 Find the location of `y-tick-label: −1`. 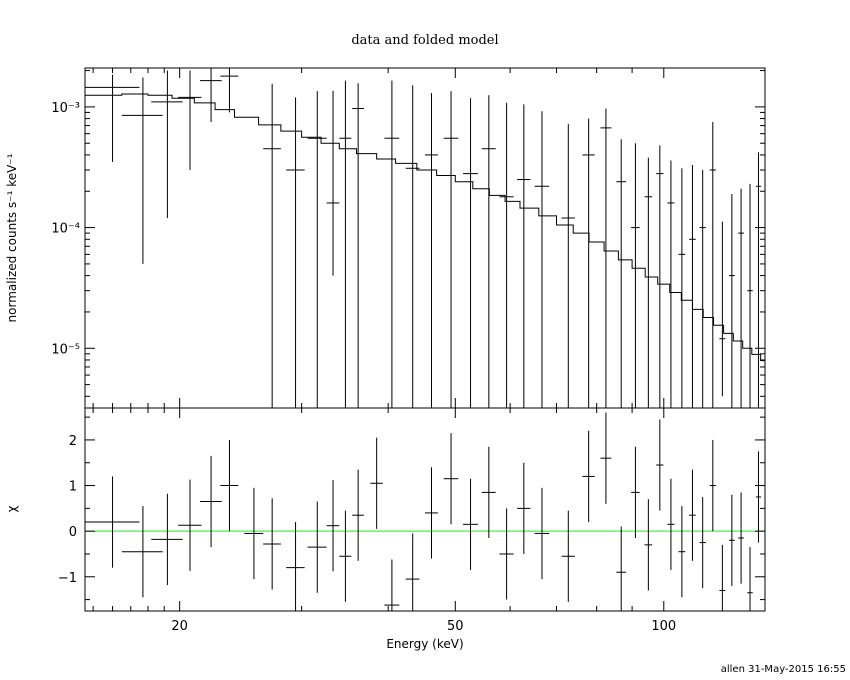

y-tick-label: −1 is located at coordinates (67, 578).